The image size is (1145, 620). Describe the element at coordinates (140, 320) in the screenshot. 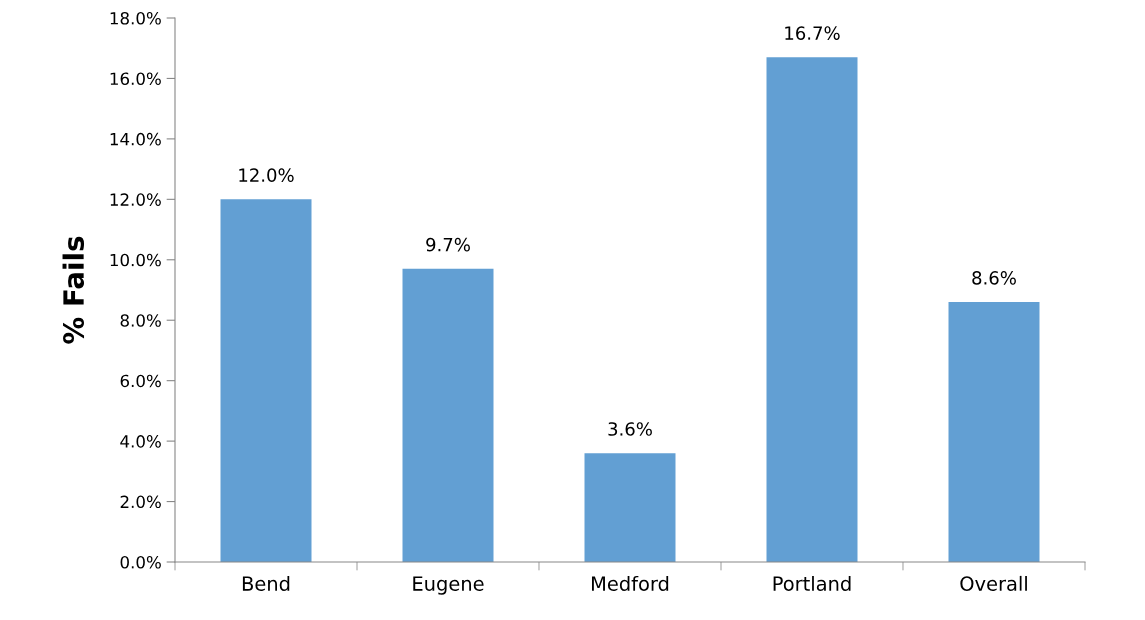

I see `y-tick-label: 8.0%` at that location.